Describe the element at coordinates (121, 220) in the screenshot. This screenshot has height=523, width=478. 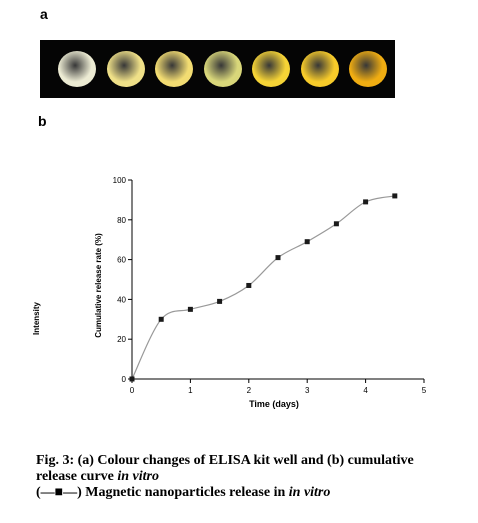
I see `y-tick-label: 80` at that location.